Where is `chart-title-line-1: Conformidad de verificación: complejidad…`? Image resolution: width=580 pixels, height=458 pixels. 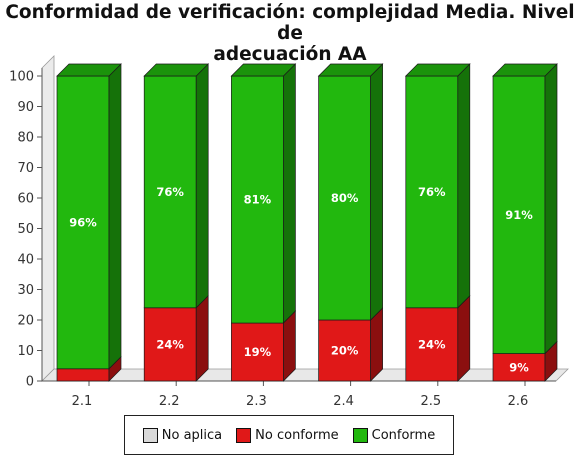
chart-title-line-1: Conformidad de verificación: complejidad… is located at coordinates (290, 23).